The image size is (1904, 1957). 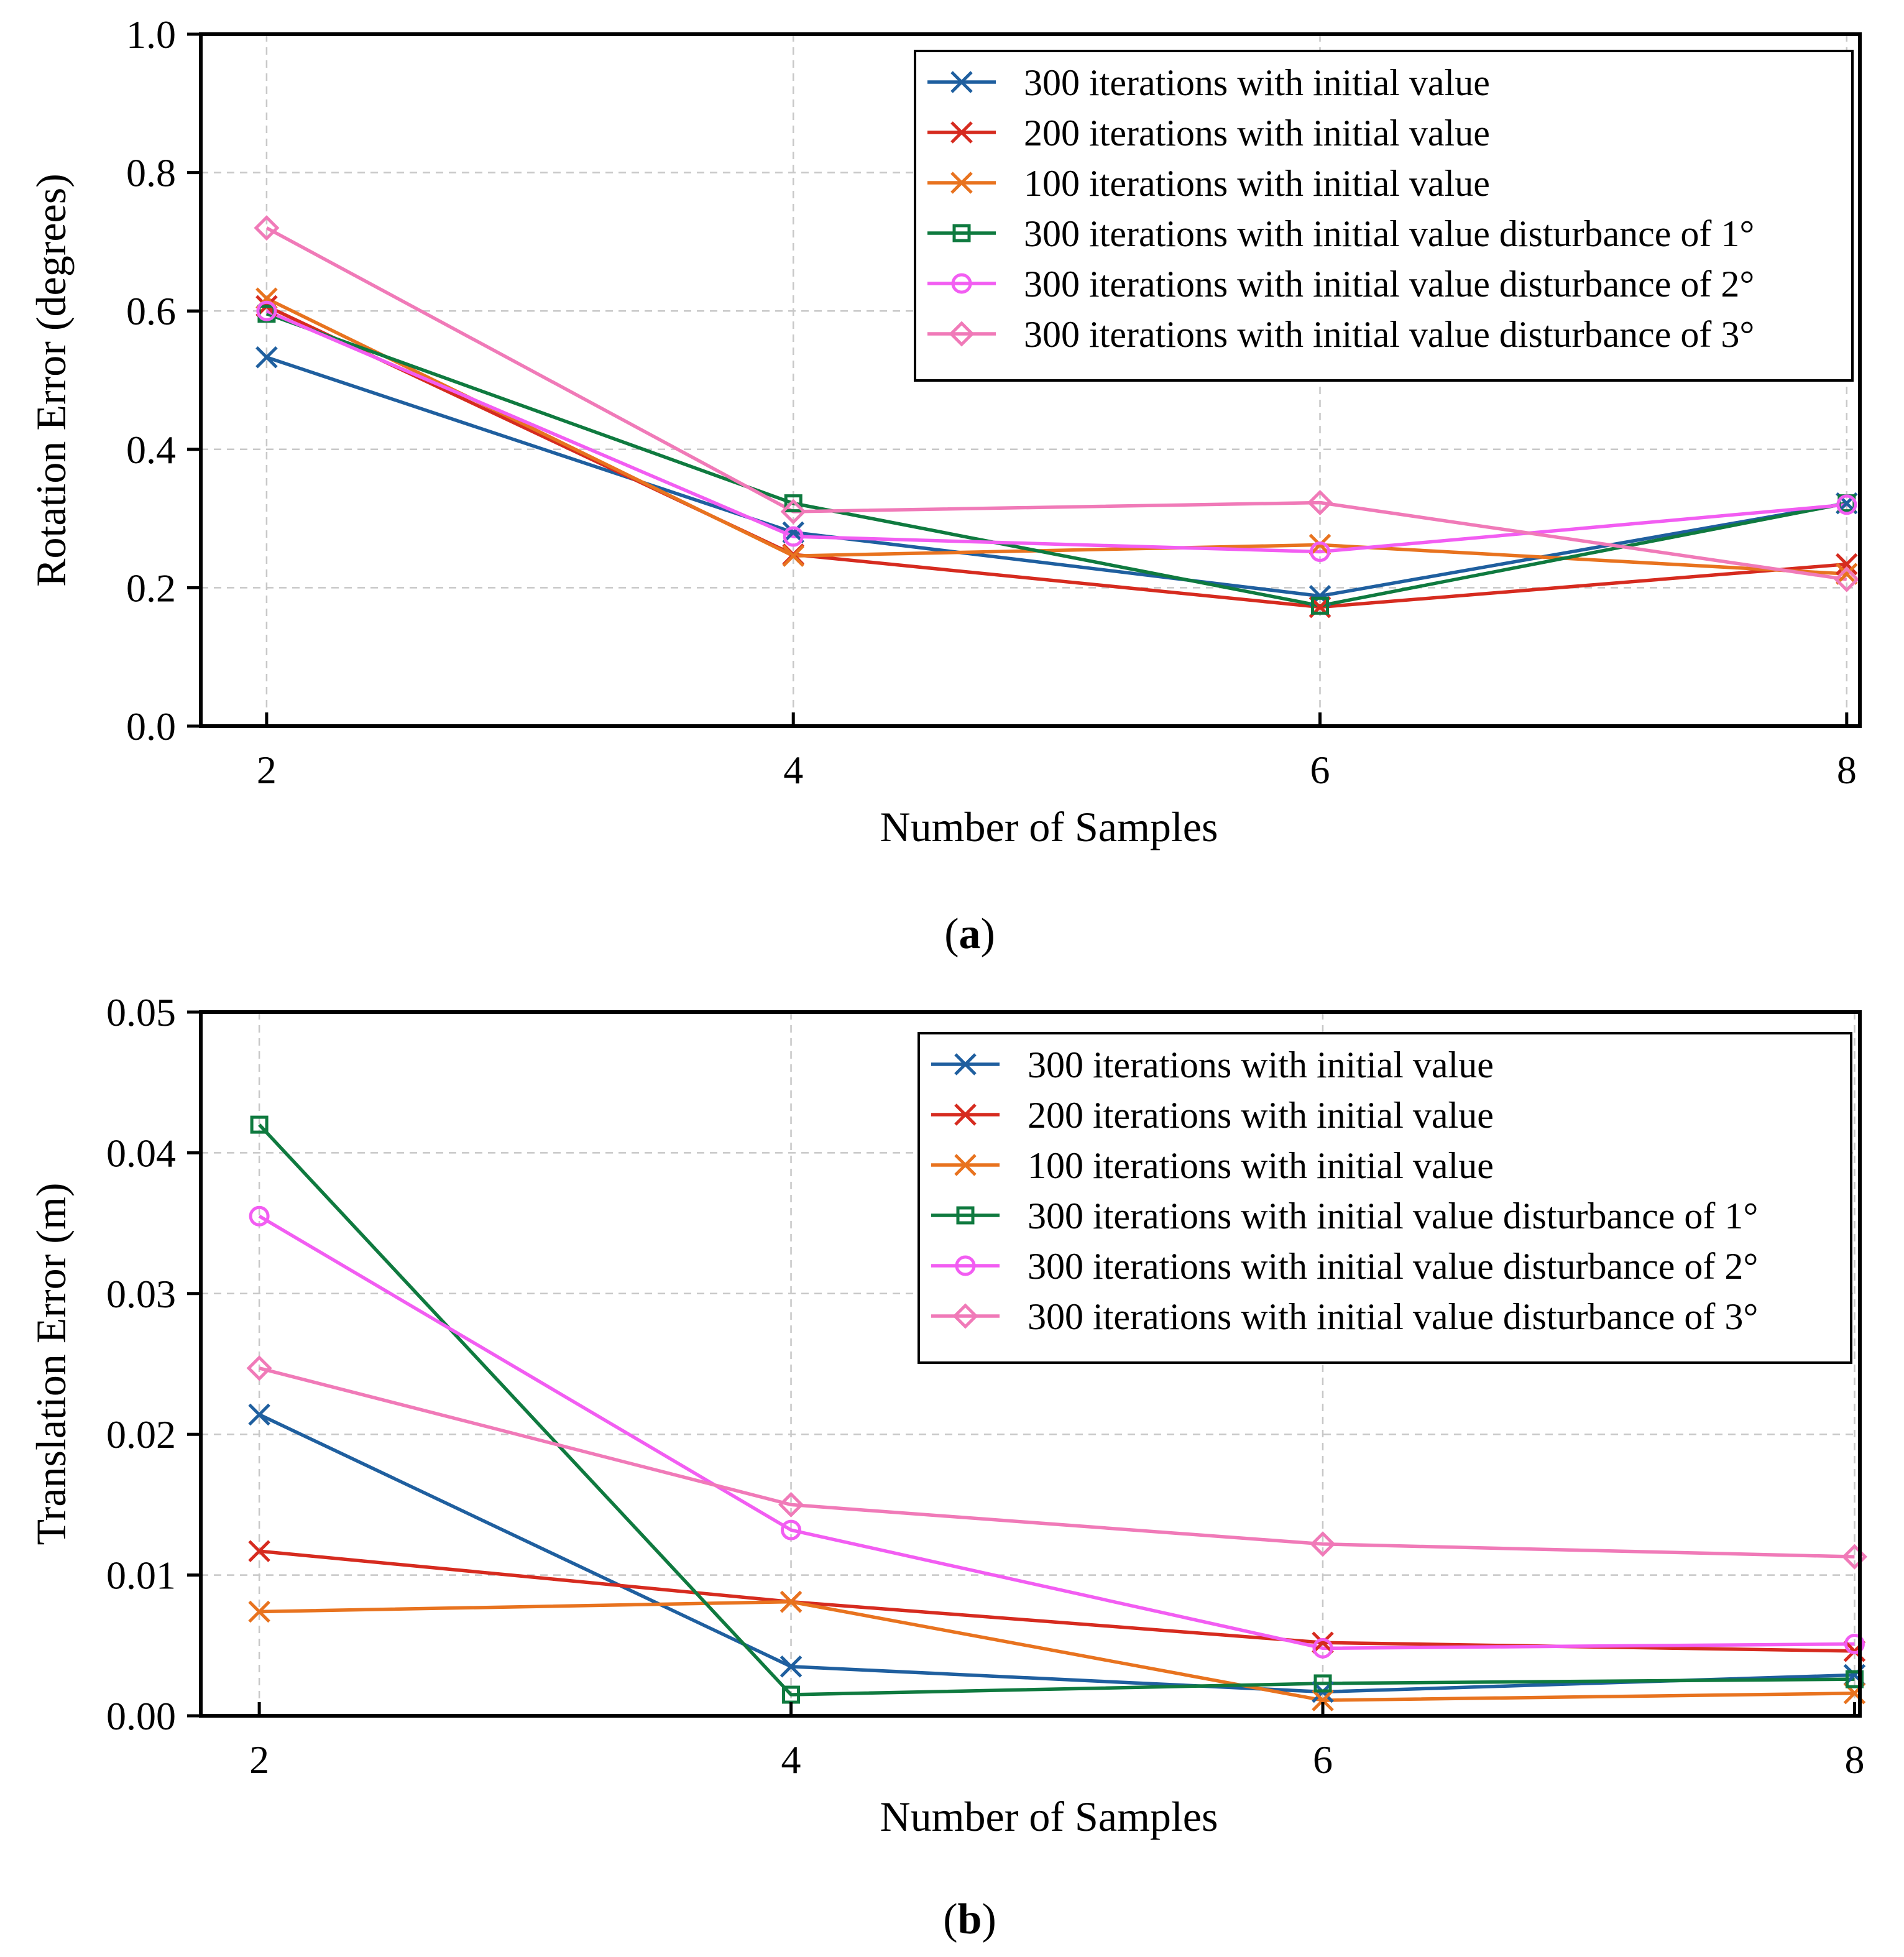 What do you see at coordinates (259, 1760) in the screenshot?
I see `x-tick-label: 2` at bounding box center [259, 1760].